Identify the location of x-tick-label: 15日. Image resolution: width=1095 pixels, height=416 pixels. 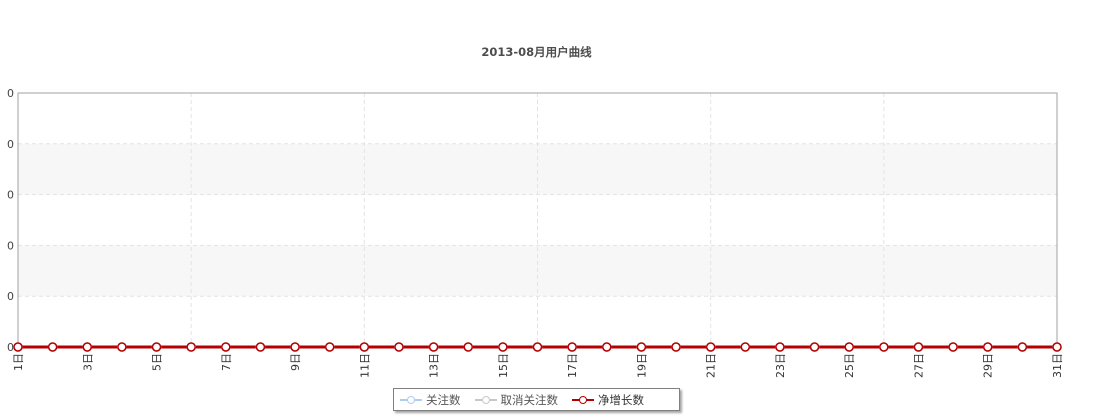
(503, 365).